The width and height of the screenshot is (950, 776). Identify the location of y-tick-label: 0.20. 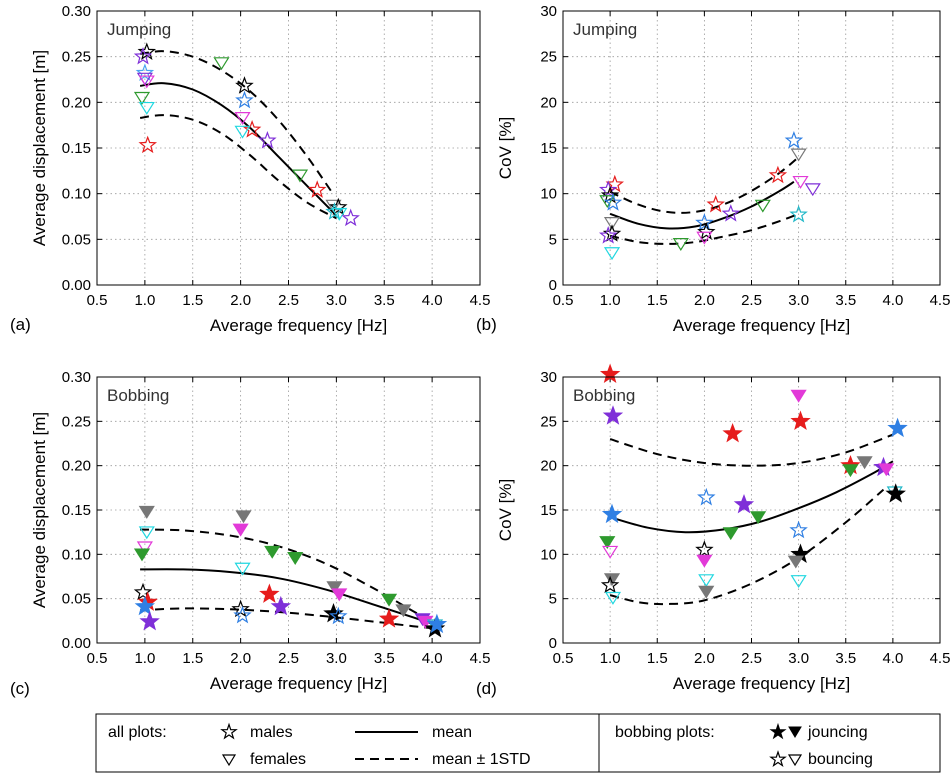
(76, 466).